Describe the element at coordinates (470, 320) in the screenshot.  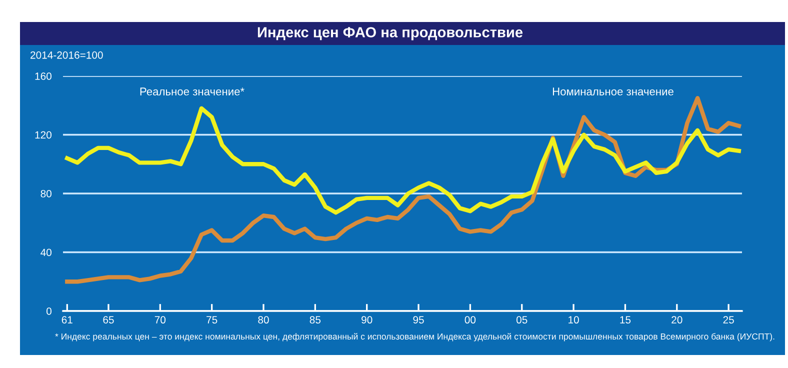
I see `x-tick-label: 00` at that location.